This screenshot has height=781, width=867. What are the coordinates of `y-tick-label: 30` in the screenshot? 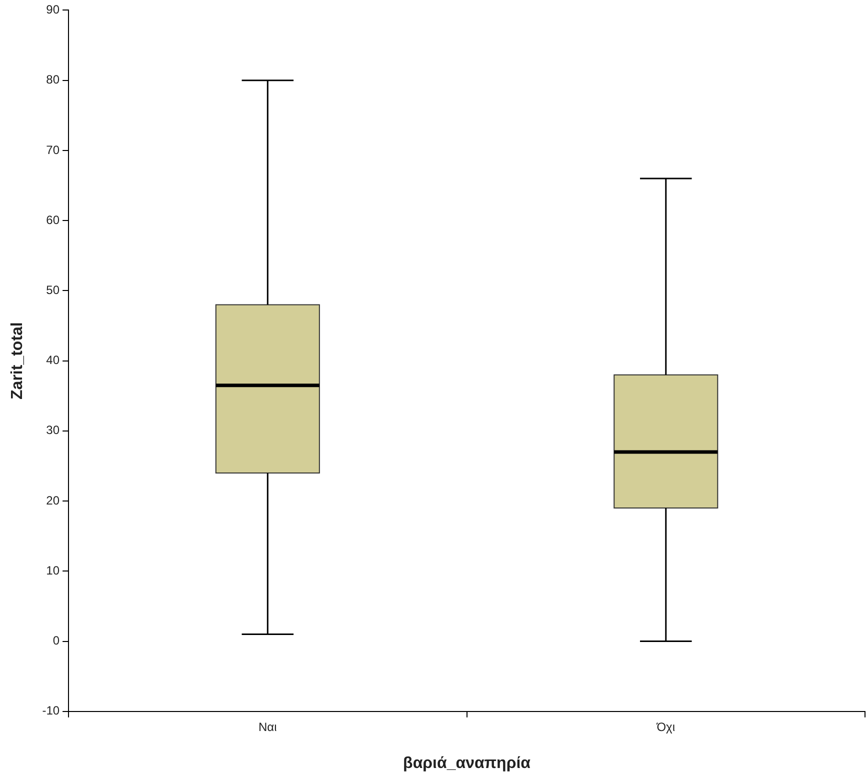 It's located at (53, 430).